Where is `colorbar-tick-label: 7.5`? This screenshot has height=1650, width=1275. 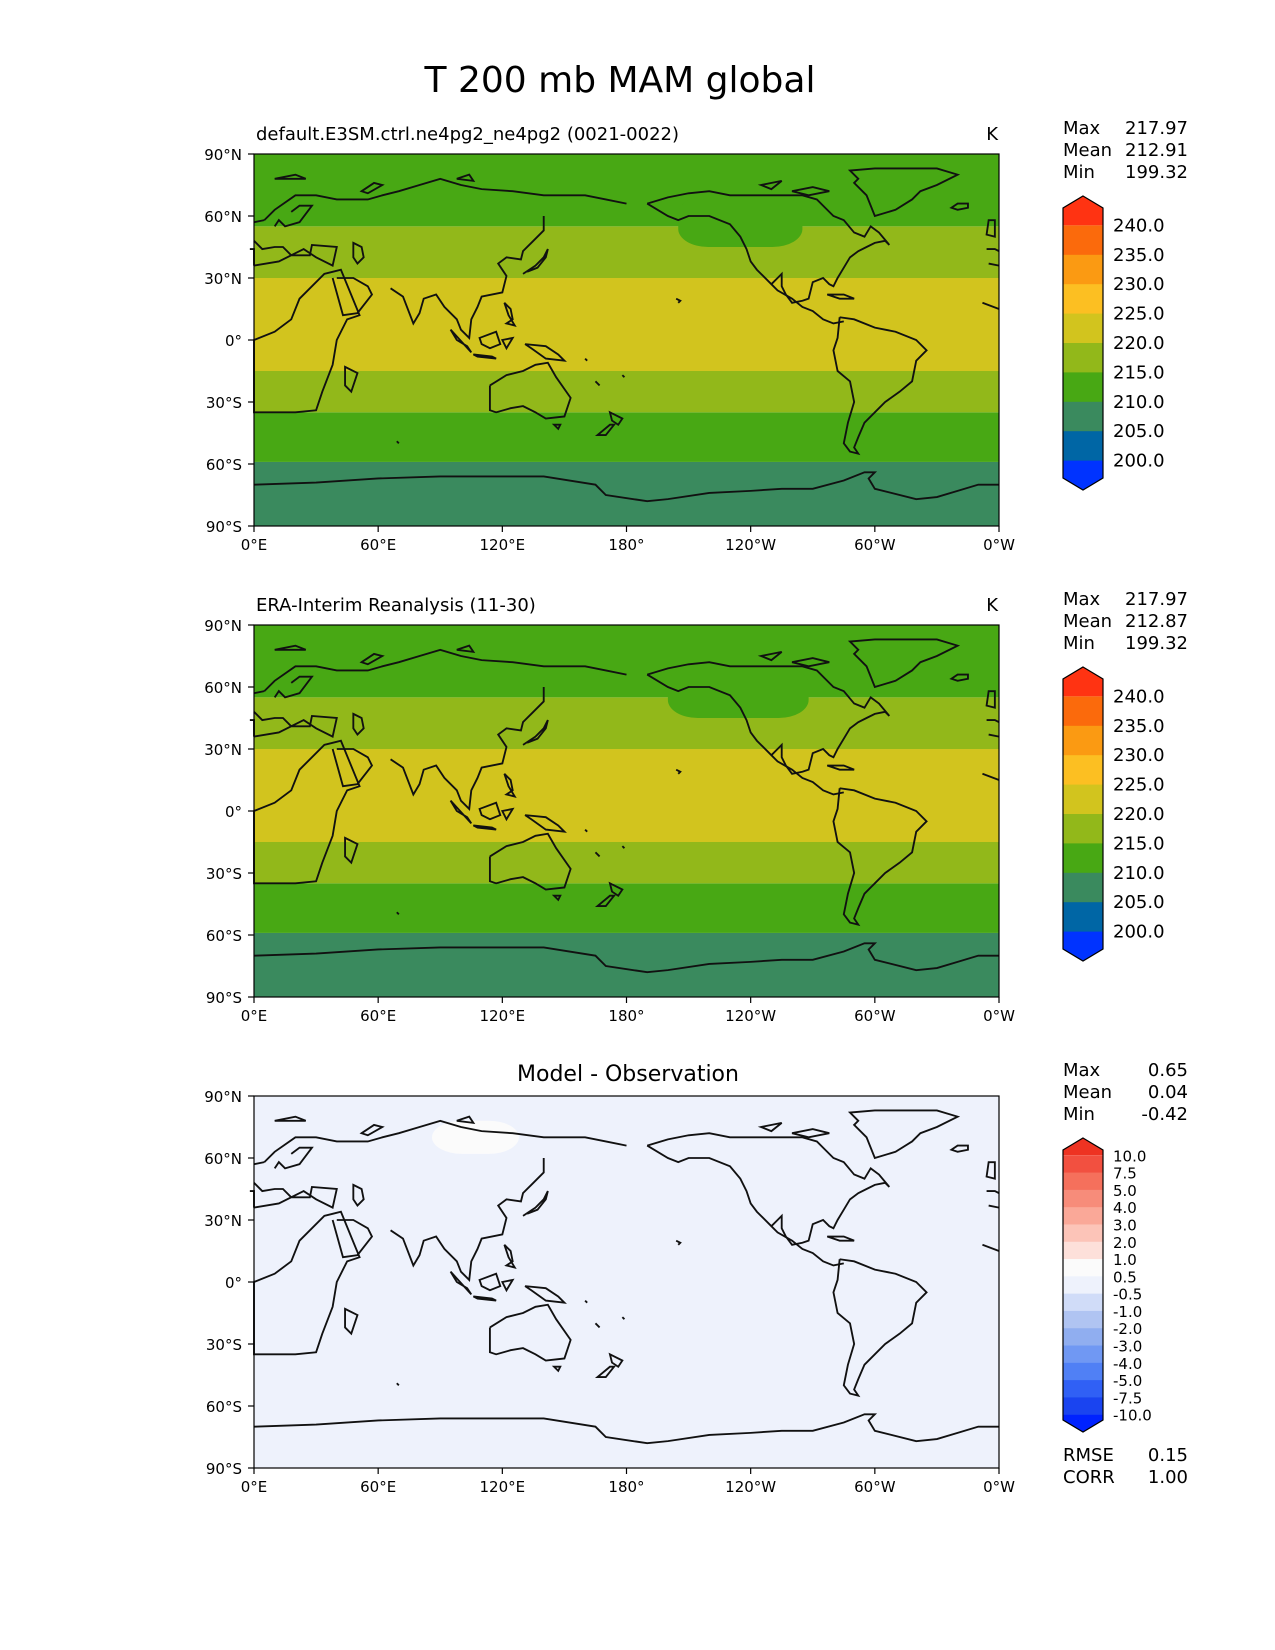 colorbar-tick-label: 7.5 is located at coordinates (1125, 1174).